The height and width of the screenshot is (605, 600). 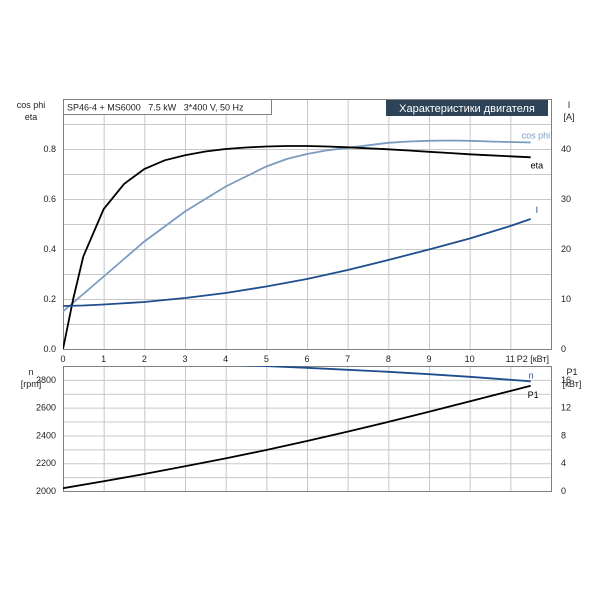 I want to click on x-tick-label: 7, so click(x=347, y=359).